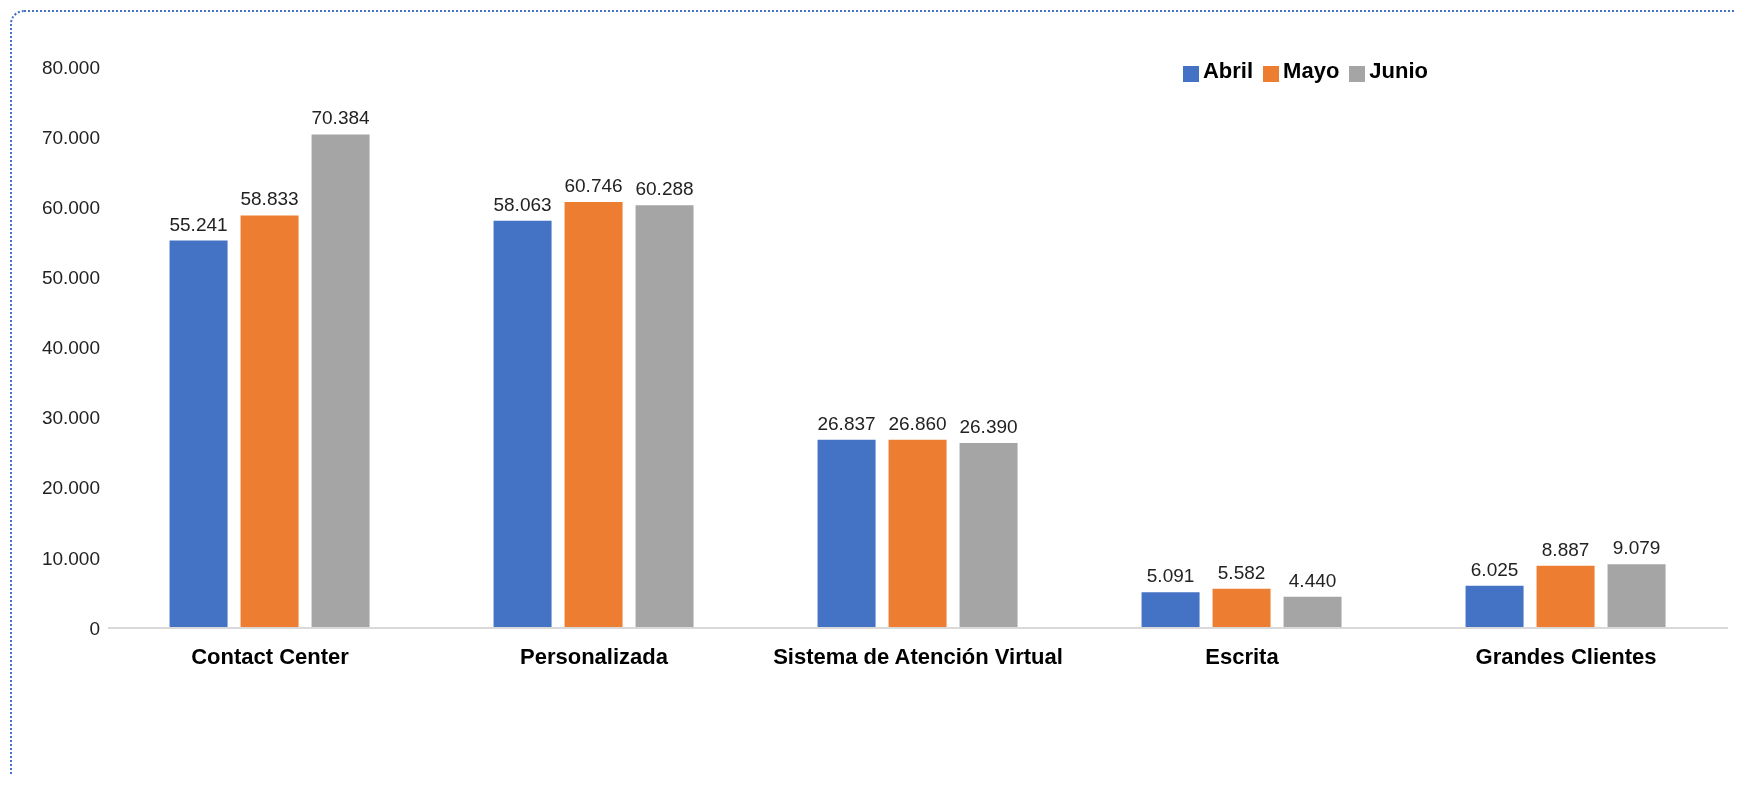 This screenshot has height=788, width=1750. Describe the element at coordinates (1565, 549) in the screenshot. I see `data-label: 8.887` at that location.